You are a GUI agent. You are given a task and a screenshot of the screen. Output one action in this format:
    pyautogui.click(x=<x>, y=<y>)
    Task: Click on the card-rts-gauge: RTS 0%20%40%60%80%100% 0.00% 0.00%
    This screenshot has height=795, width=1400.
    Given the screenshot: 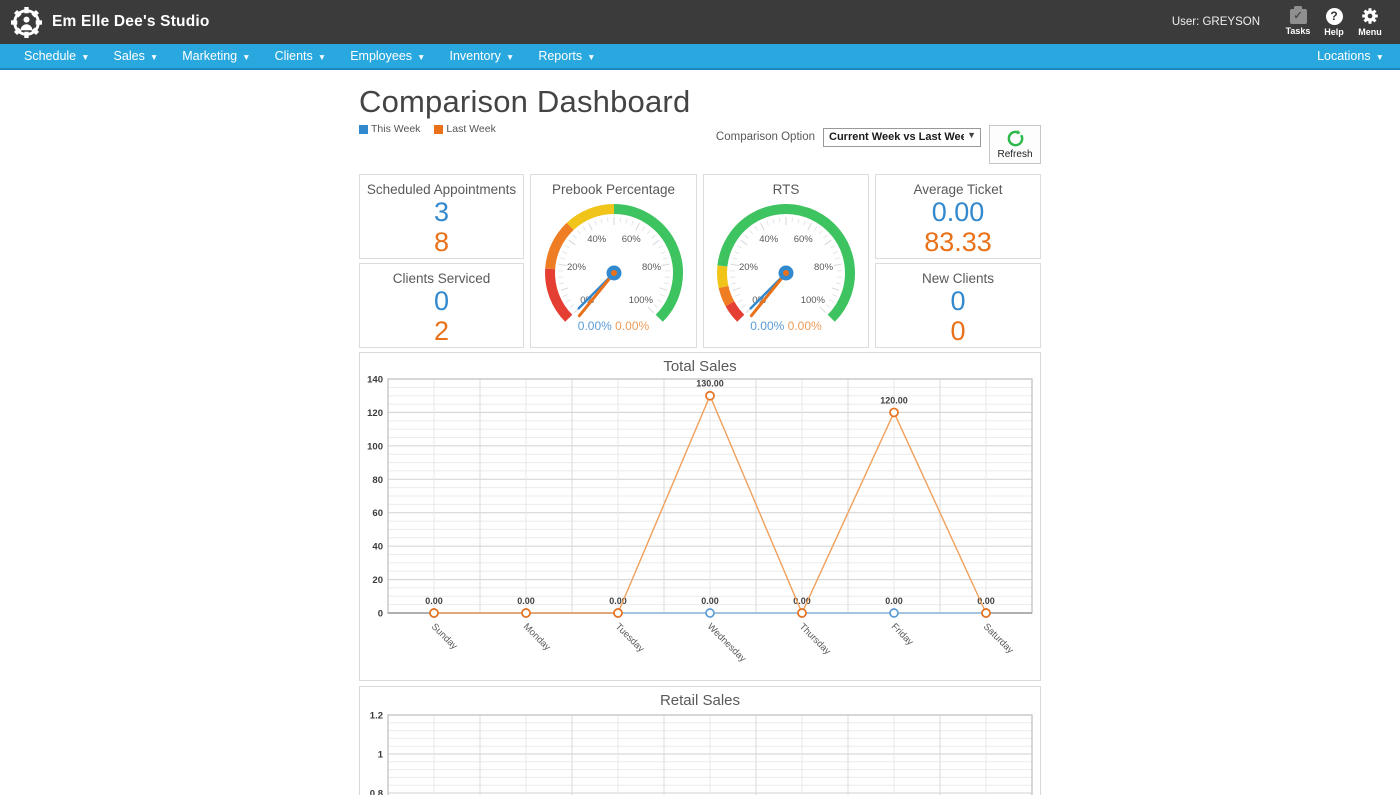 What is the action you would take?
    pyautogui.click(x=786, y=261)
    